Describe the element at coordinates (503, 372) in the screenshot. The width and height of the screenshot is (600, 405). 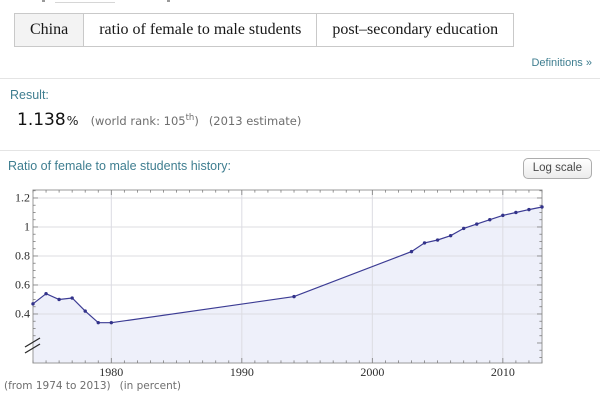
I see `x-tick-label: 2010` at that location.